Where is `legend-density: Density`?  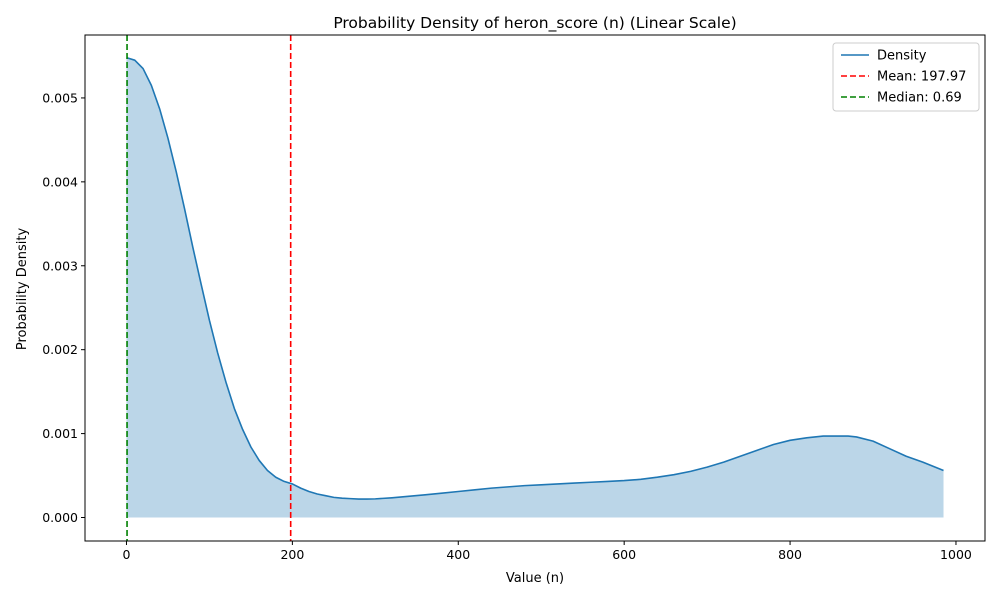 legend-density: Density is located at coordinates (884, 56).